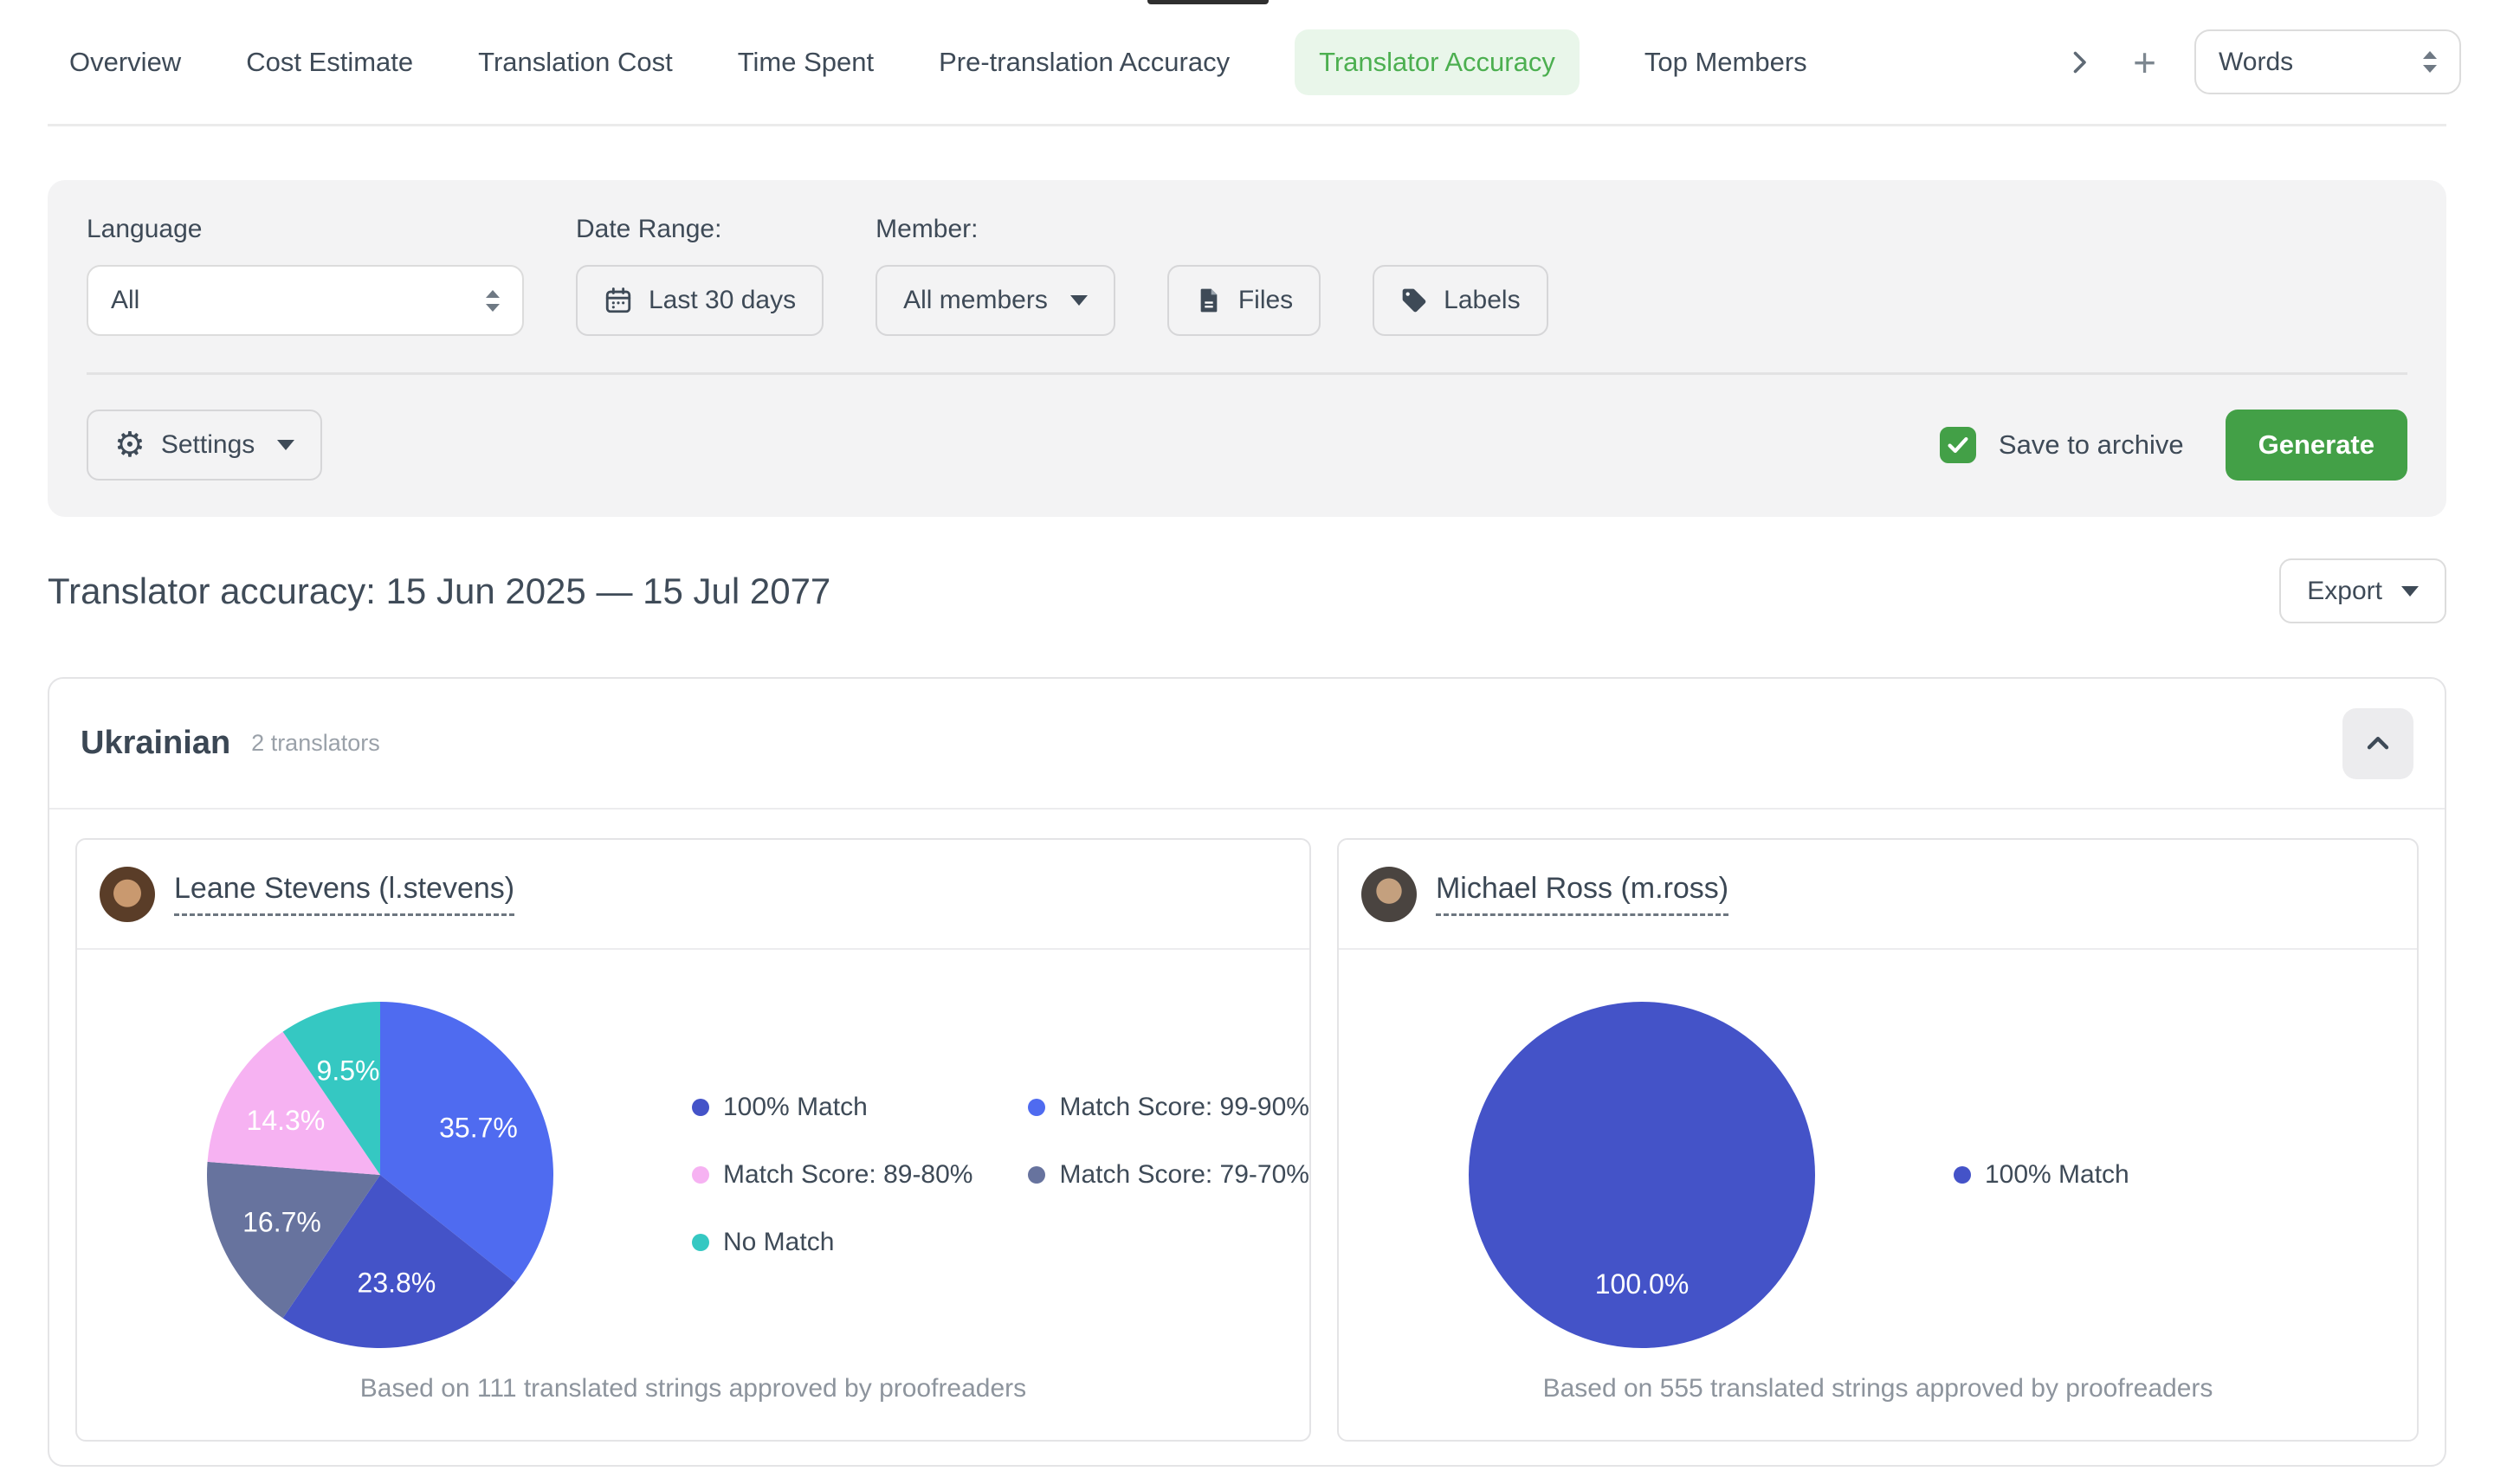 The height and width of the screenshot is (1484, 2494). What do you see at coordinates (330, 61) in the screenshot?
I see `tab-cost-estimate: Cost Estimate` at bounding box center [330, 61].